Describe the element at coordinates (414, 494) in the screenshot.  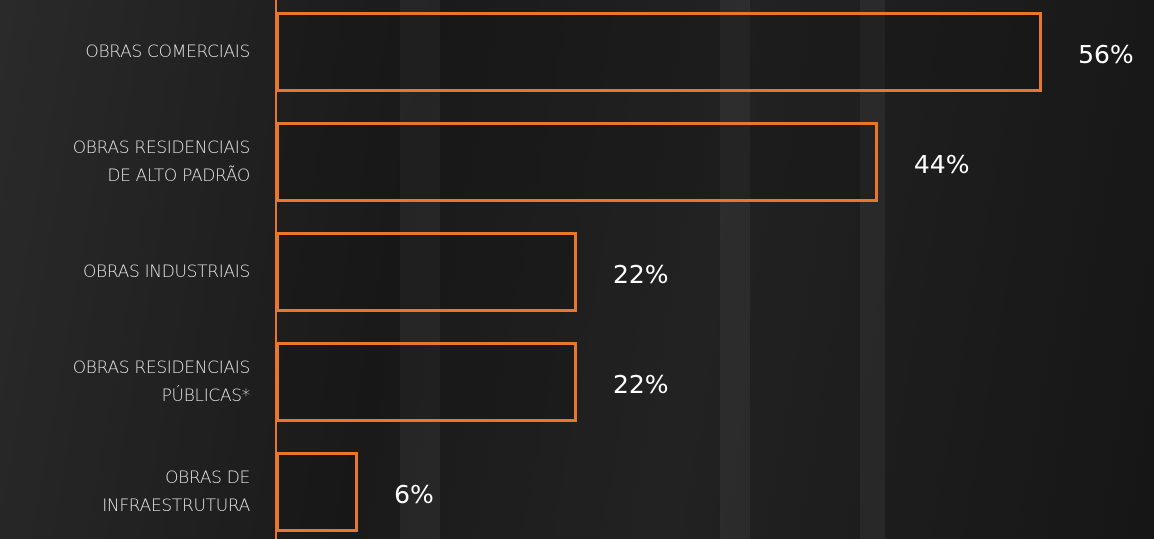
I see `value-label: 6%` at that location.